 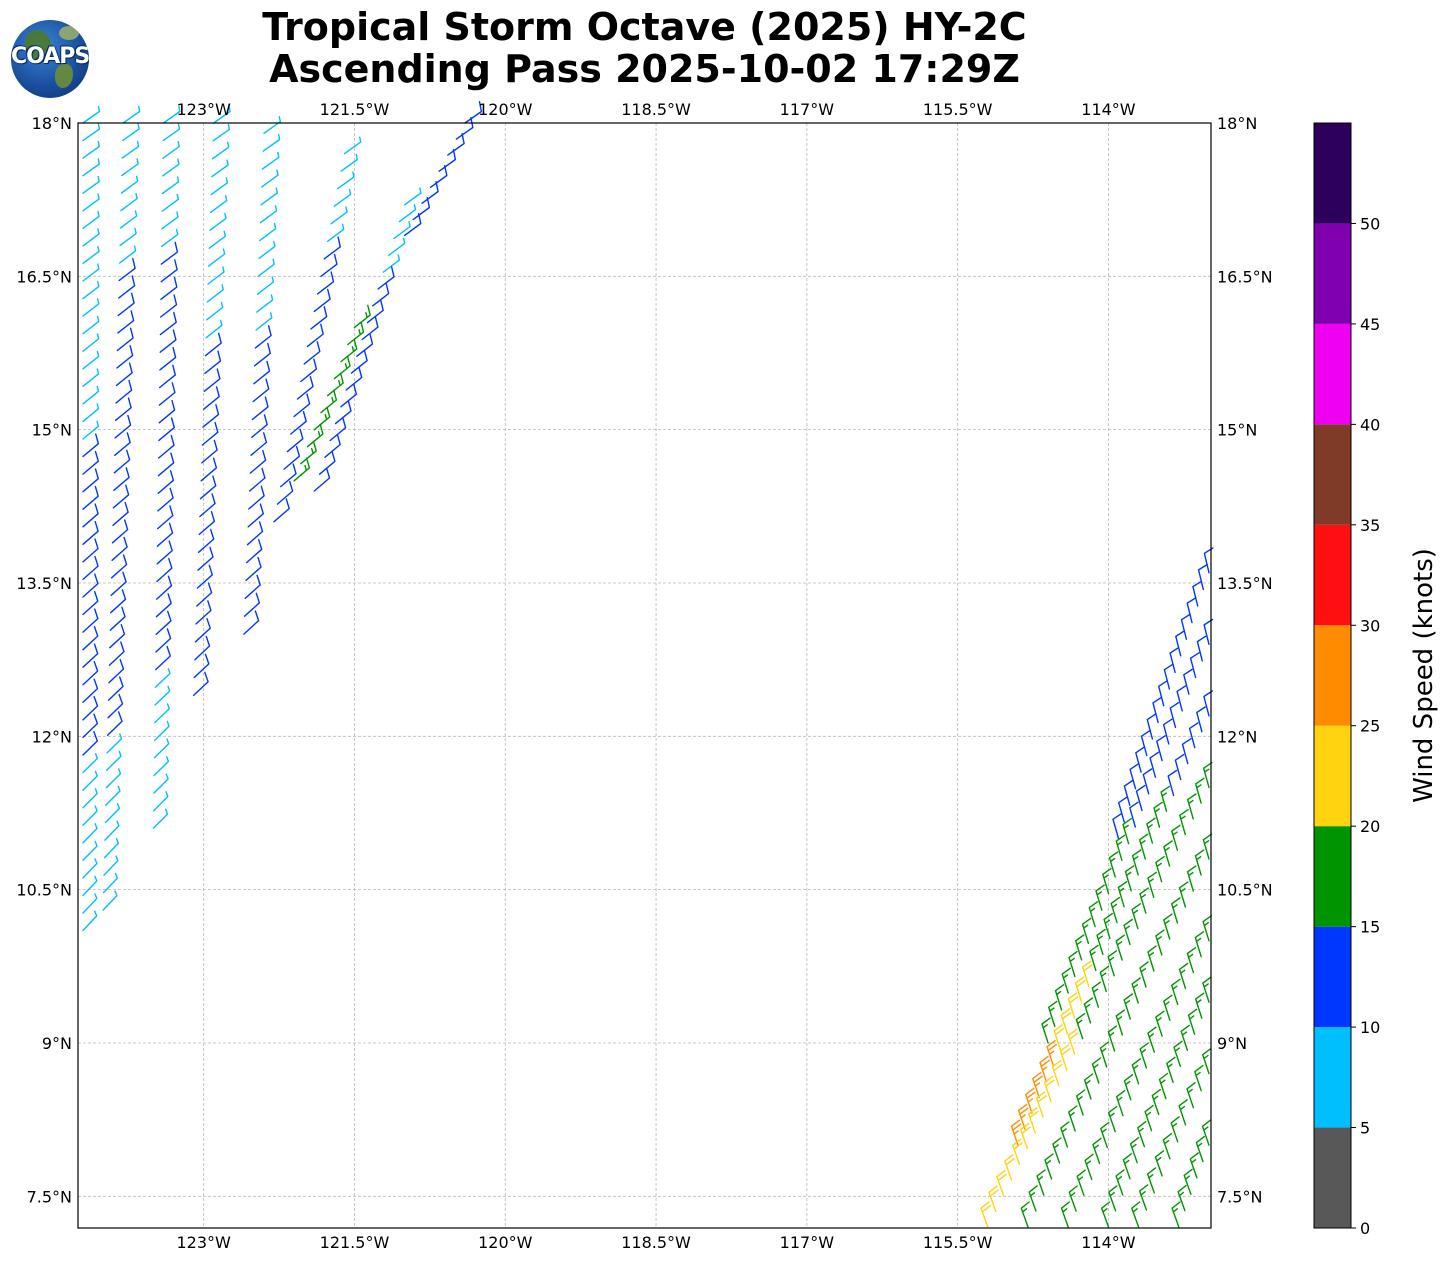 What do you see at coordinates (1365, 1228) in the screenshot?
I see `colorbar-tick-label: 0` at bounding box center [1365, 1228].